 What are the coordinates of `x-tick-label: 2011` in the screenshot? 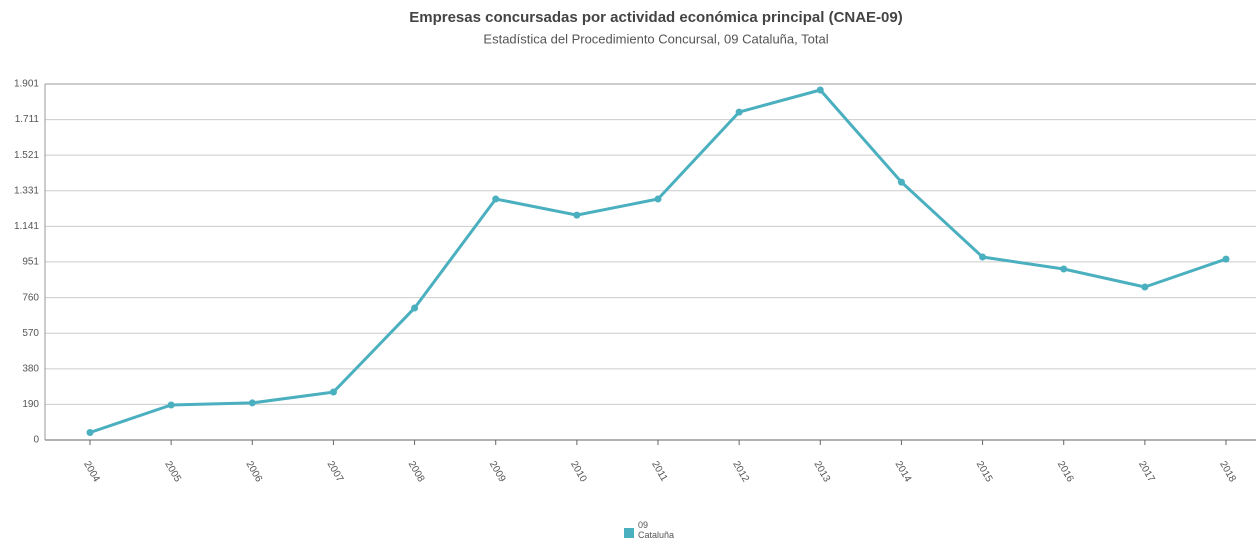 It's located at (659, 471).